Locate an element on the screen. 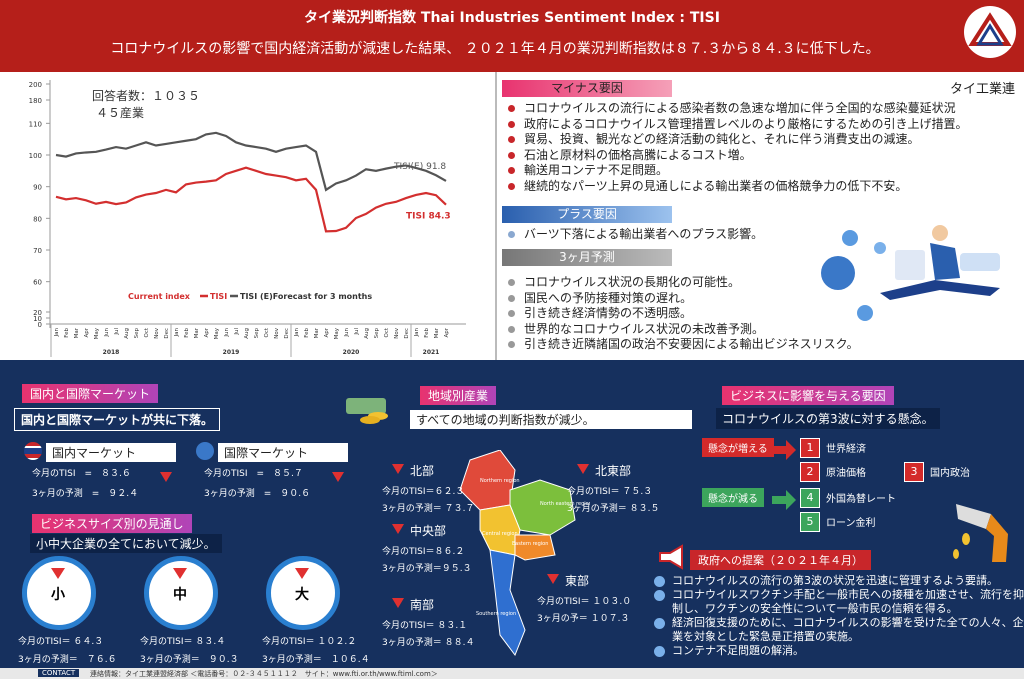 The height and width of the screenshot is (679, 1024). region-shape is located at coordinates (507, 603).